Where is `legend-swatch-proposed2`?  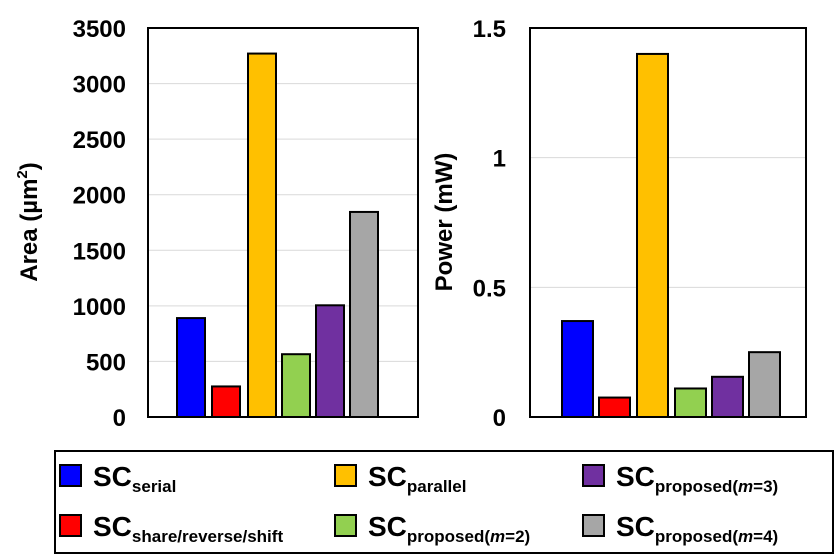 legend-swatch-proposed2 is located at coordinates (345, 525).